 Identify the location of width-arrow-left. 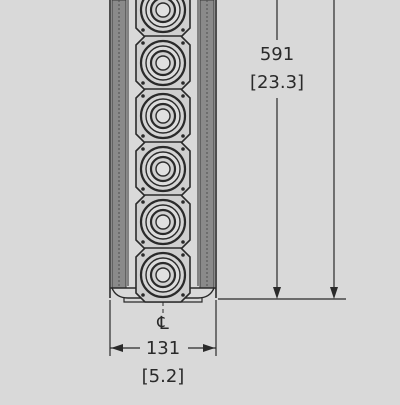
(117, 348).